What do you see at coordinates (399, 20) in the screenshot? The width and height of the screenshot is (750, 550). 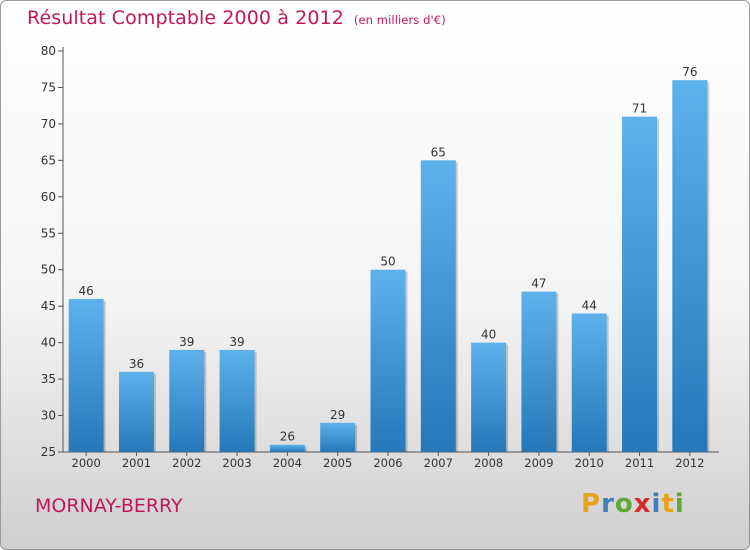 I see `chart-subtitle: (en milliers d'€)` at bounding box center [399, 20].